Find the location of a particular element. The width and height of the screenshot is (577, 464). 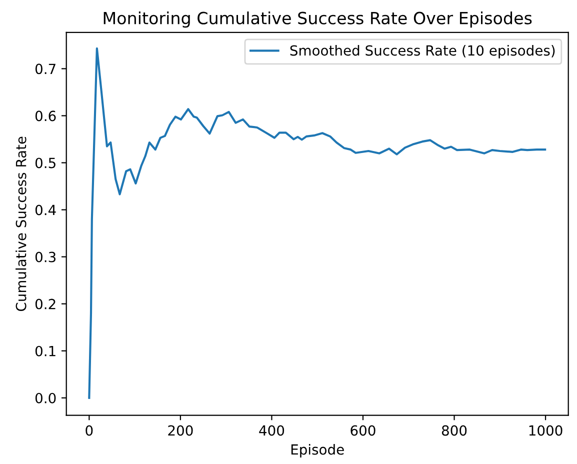

y-tick-label: 0.7 is located at coordinates (45, 69).